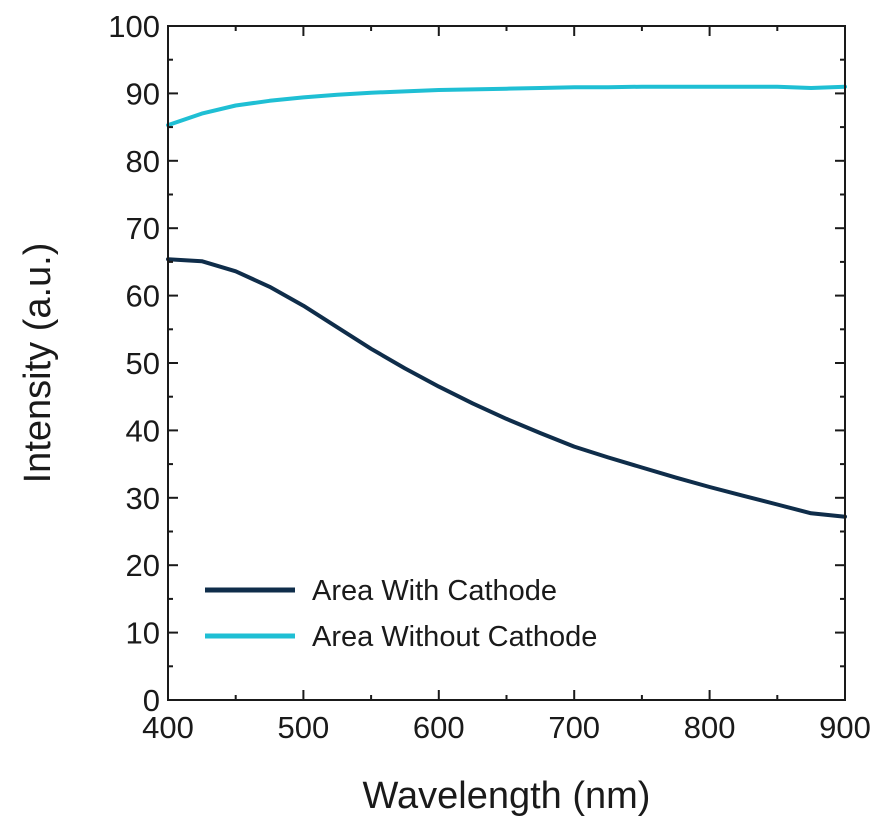 Image resolution: width=879 pixels, height=821 pixels. Describe the element at coordinates (134, 26) in the screenshot. I see `y-tick-label: 100` at that location.